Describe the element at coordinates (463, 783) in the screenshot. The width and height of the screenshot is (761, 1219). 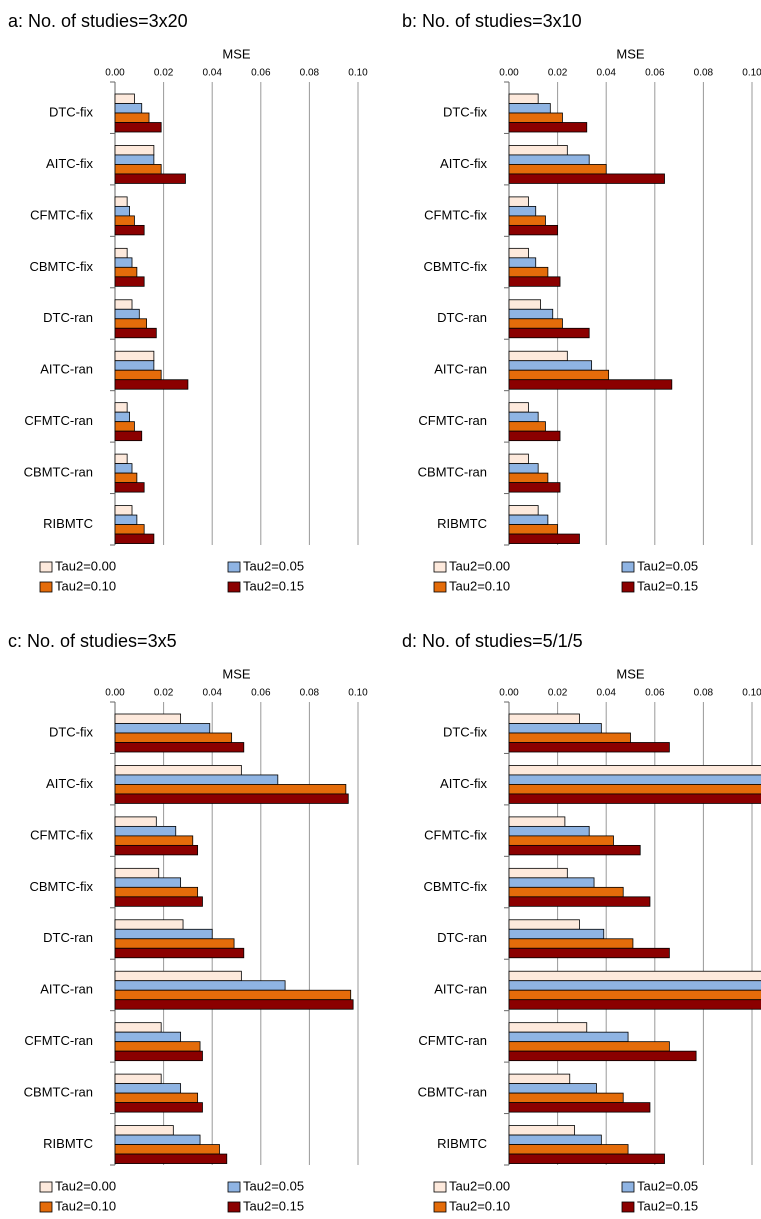
I see `category-label: AITC-fix` at that location.